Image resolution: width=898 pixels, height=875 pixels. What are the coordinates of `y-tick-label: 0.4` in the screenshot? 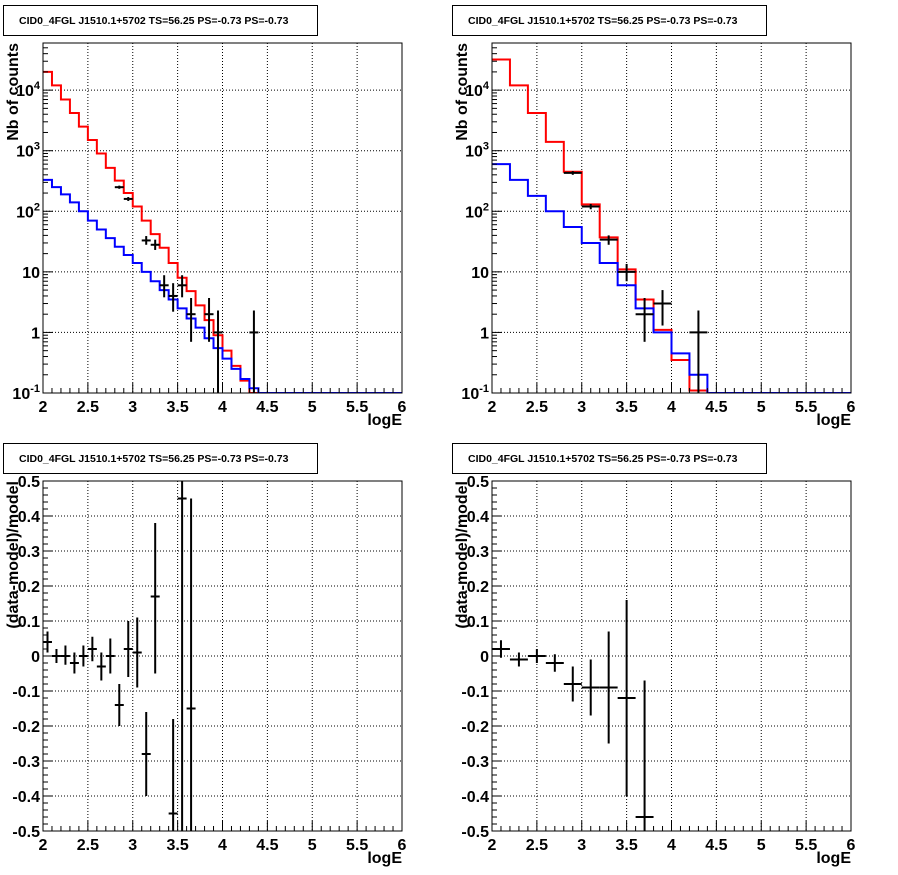 It's located at (478, 517).